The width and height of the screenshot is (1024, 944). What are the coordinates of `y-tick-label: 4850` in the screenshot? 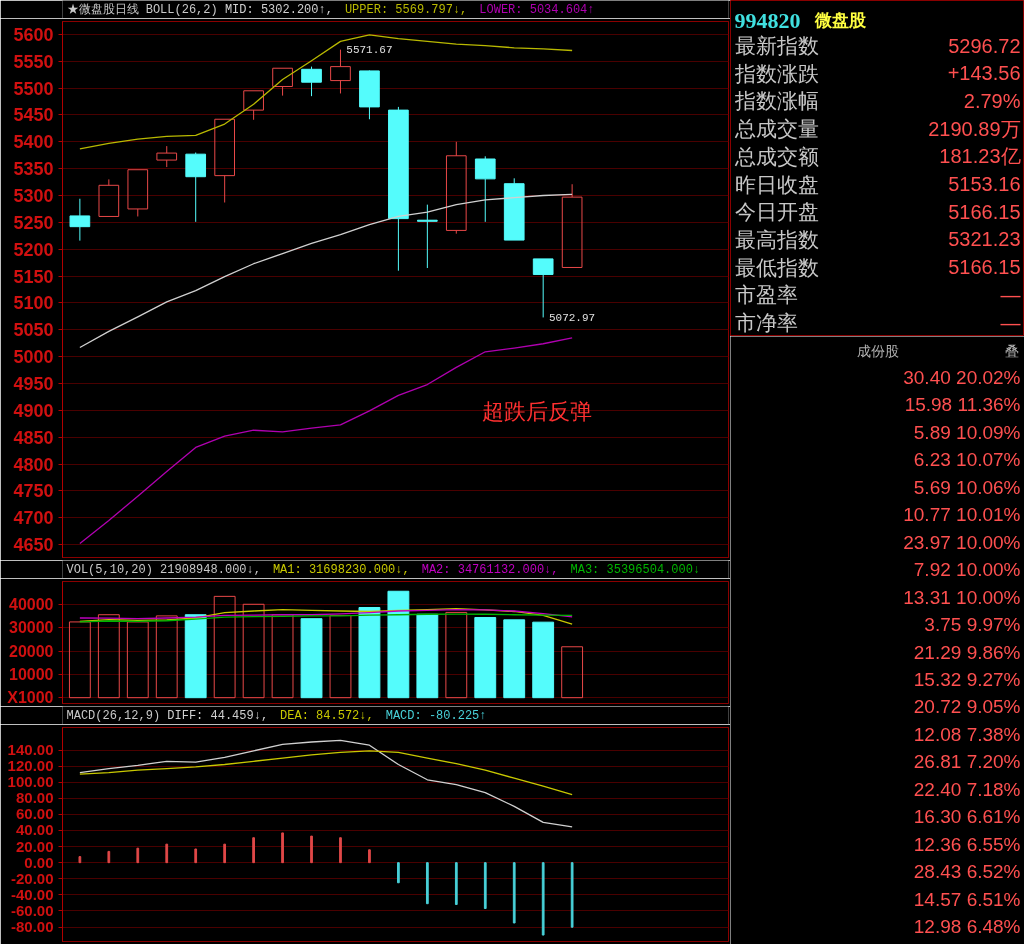 It's located at (33, 437).